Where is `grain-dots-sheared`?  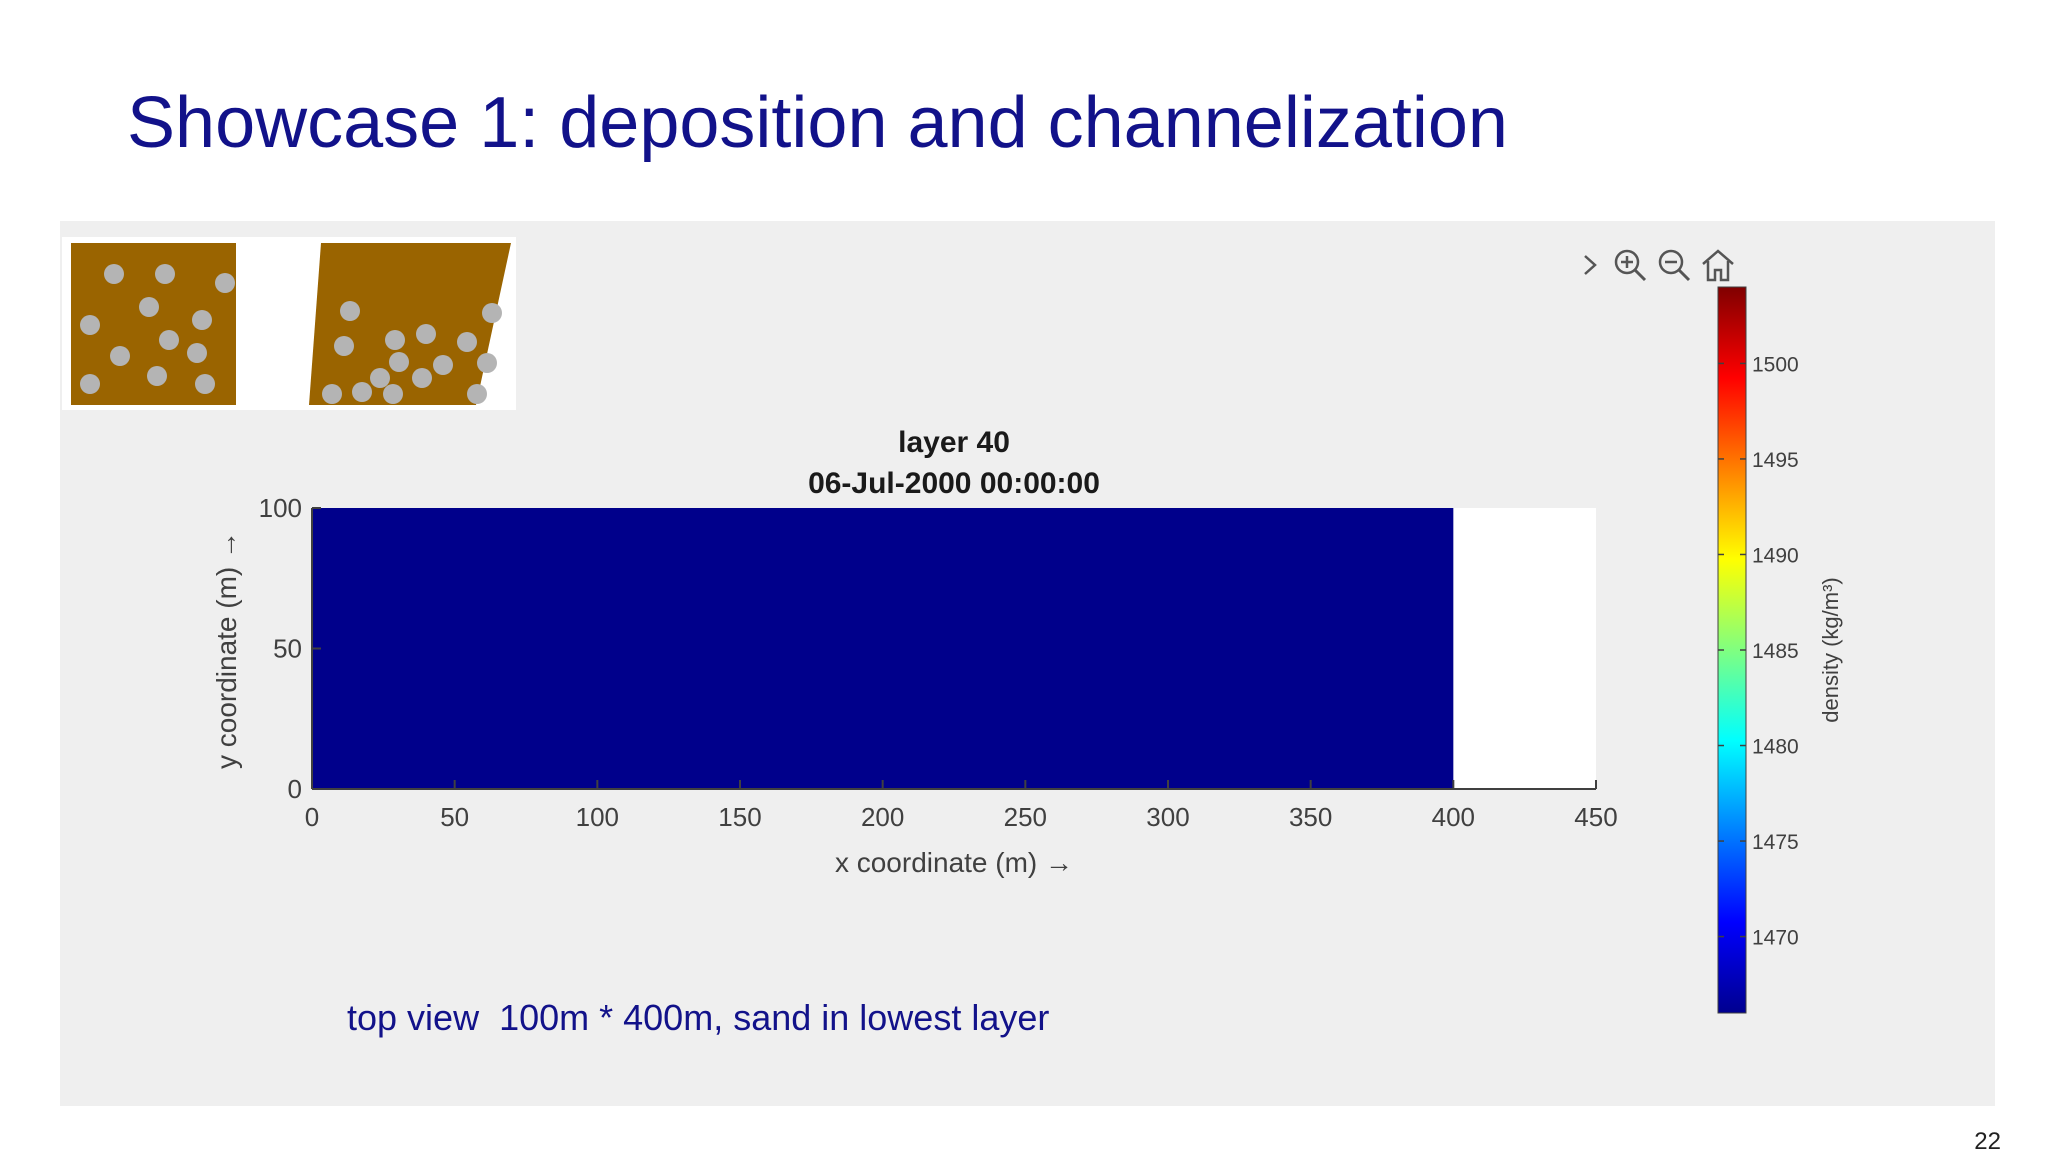
grain-dots-sheared is located at coordinates (412, 352).